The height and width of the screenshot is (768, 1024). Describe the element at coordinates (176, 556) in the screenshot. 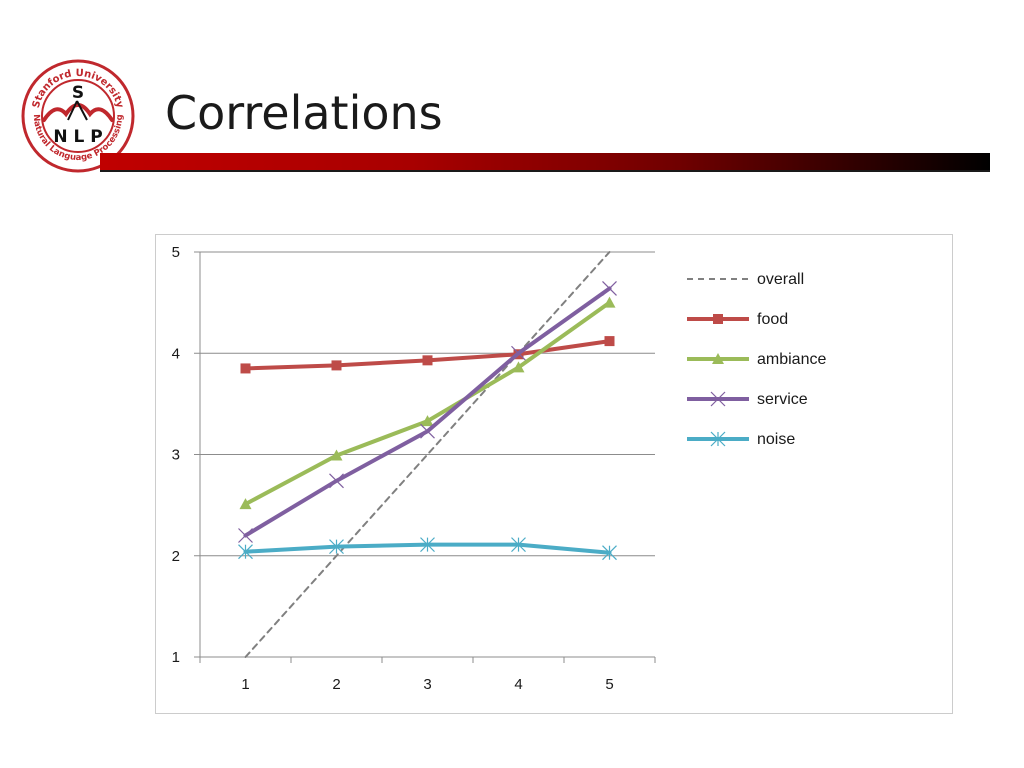

I see `y-tick-label-2: 2` at that location.